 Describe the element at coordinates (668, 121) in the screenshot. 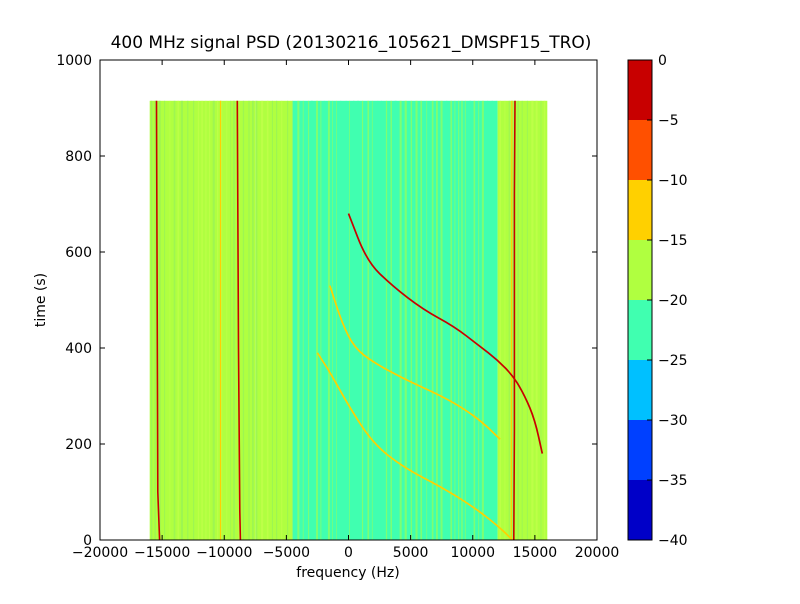

I see `colorbar-tick-label: −5` at that location.